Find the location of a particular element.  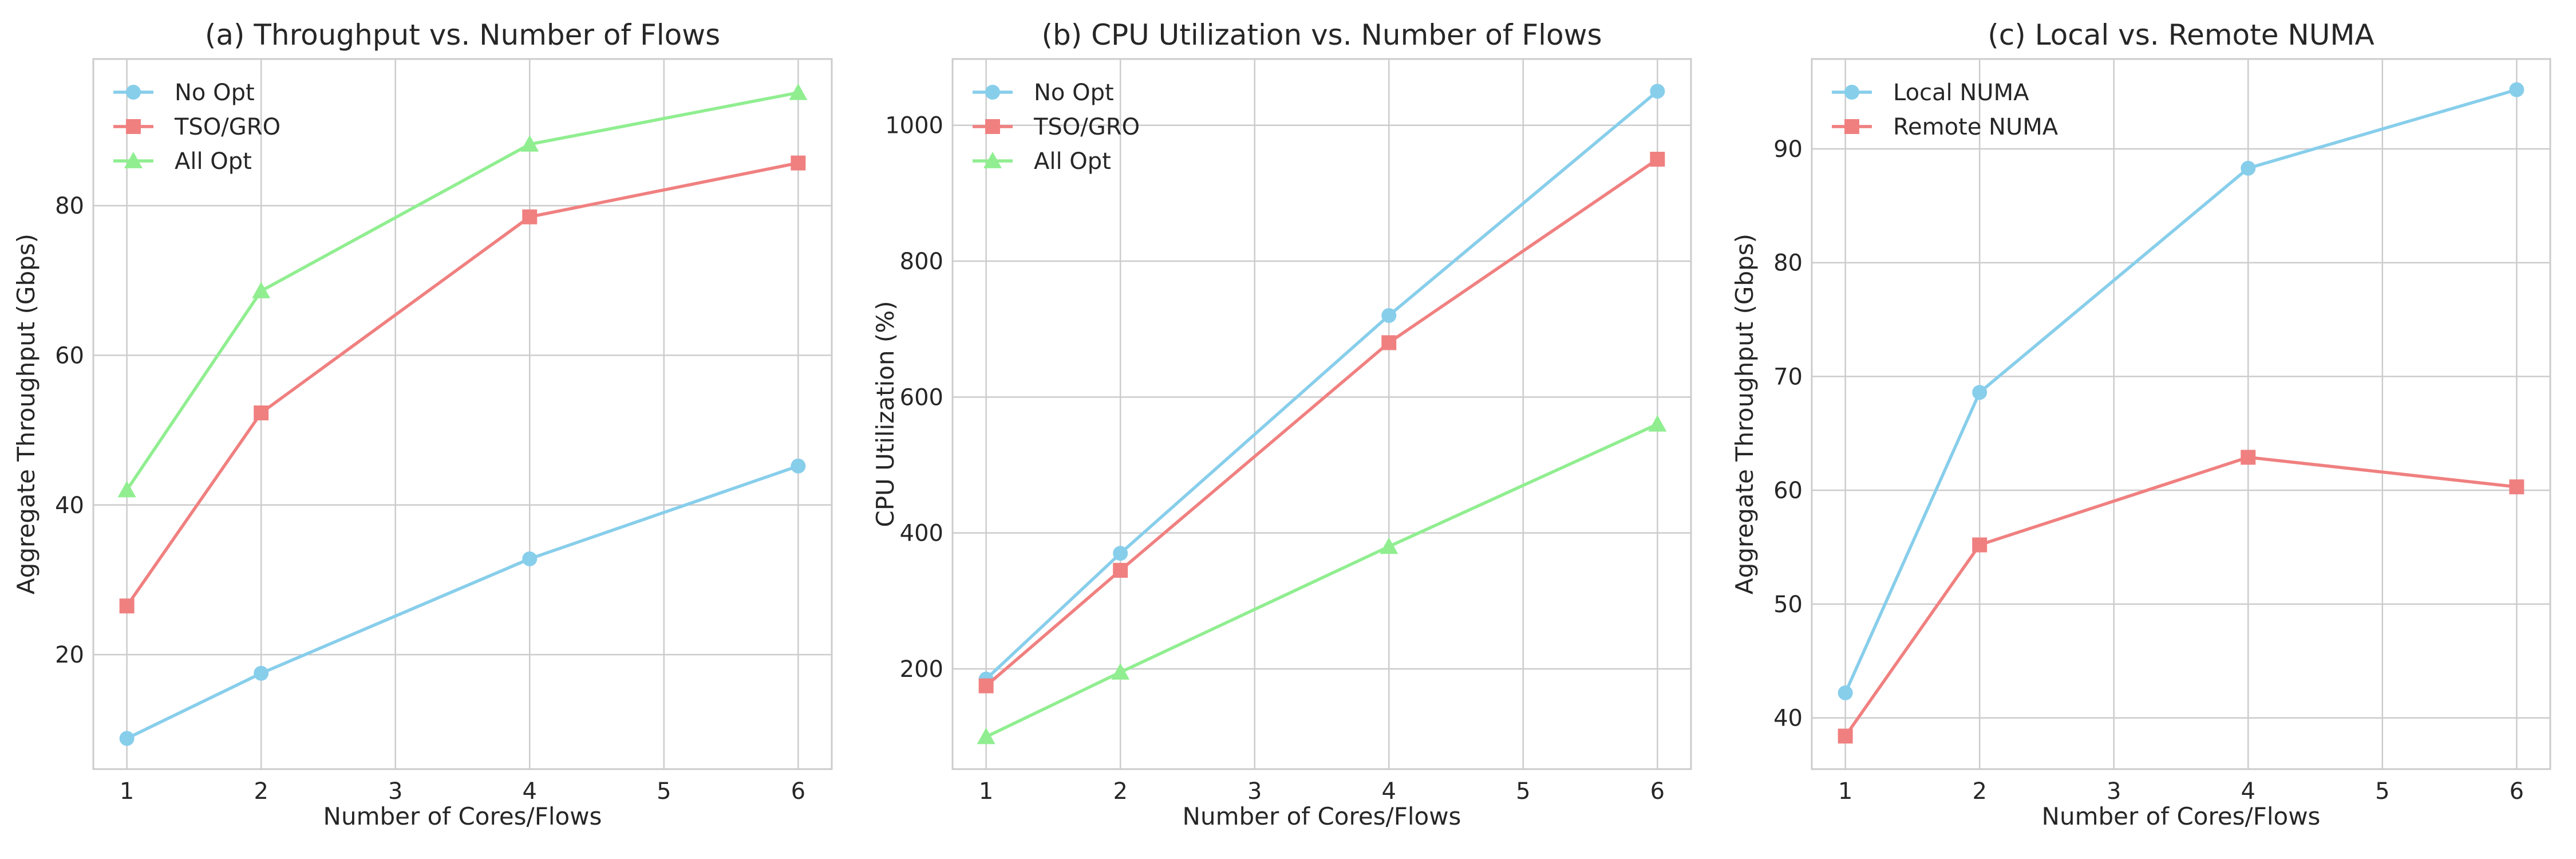

legend-label: All Opt is located at coordinates (213, 161).